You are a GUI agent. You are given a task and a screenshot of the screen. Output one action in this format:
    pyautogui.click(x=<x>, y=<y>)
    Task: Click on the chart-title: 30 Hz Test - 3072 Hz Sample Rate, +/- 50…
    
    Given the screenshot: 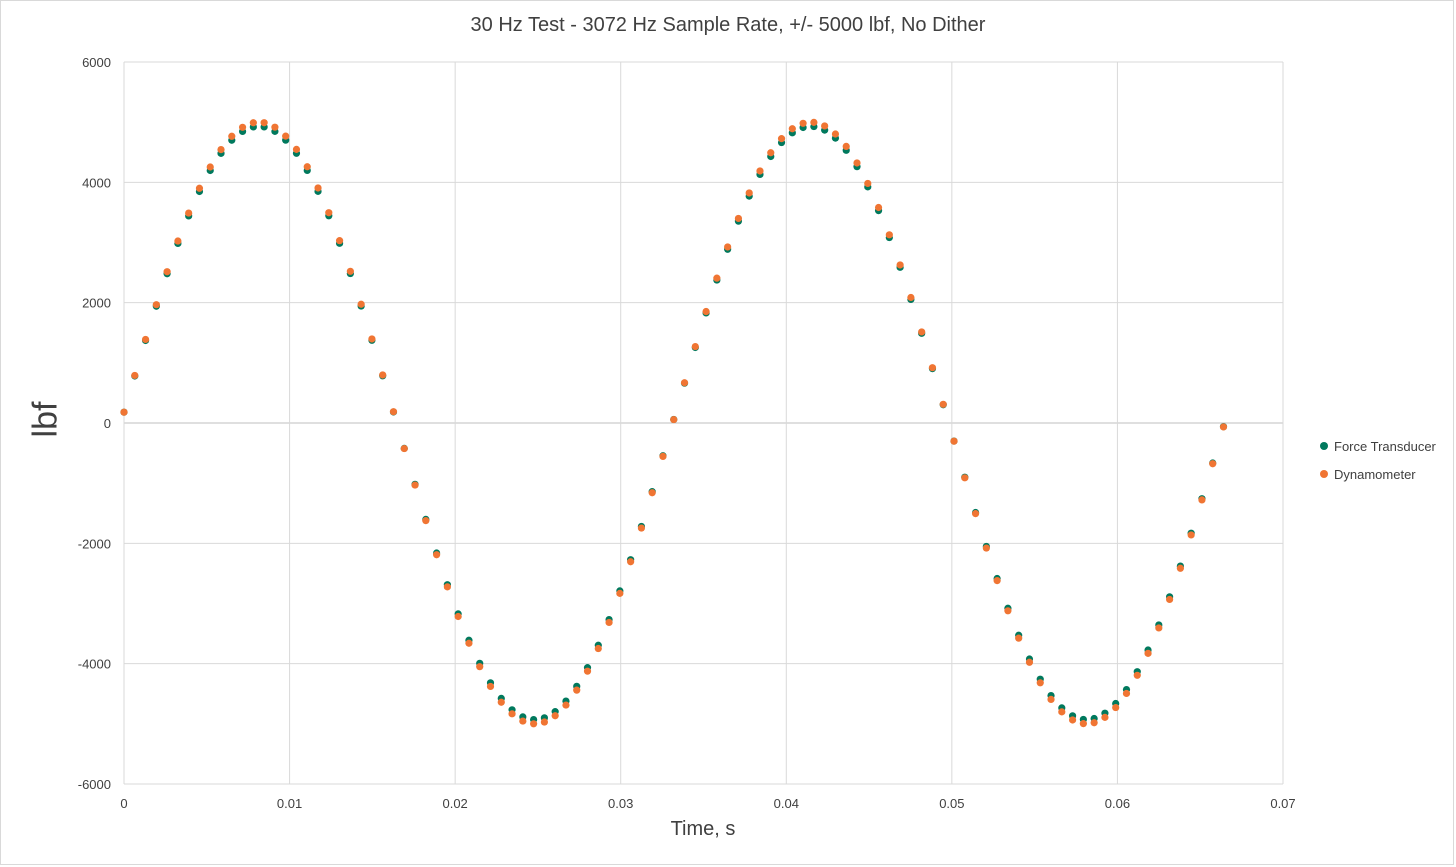 What is the action you would take?
    pyautogui.click(x=728, y=25)
    